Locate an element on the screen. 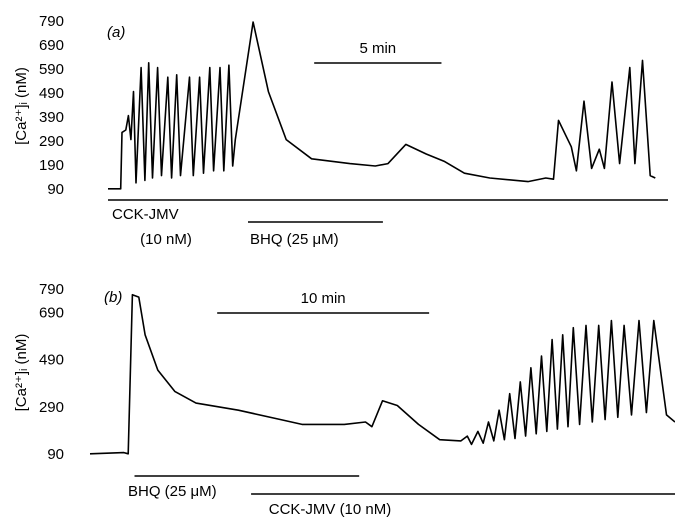  treatment-label: (10 nM) is located at coordinates (166, 239).